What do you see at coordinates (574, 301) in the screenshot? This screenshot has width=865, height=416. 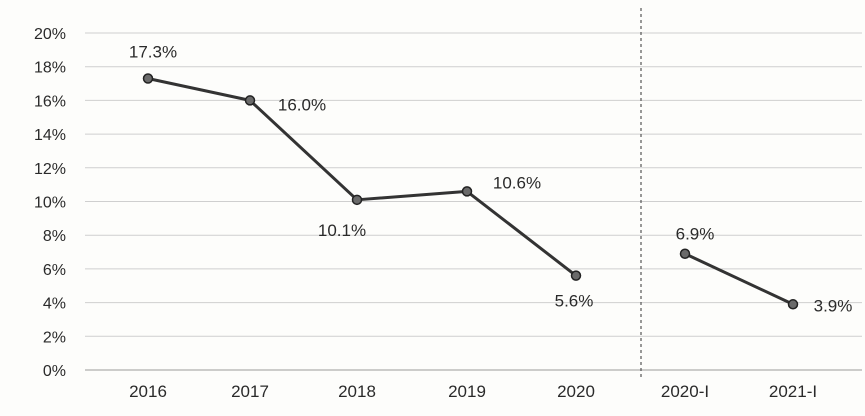 I see `data-label: 5.6%` at bounding box center [574, 301].